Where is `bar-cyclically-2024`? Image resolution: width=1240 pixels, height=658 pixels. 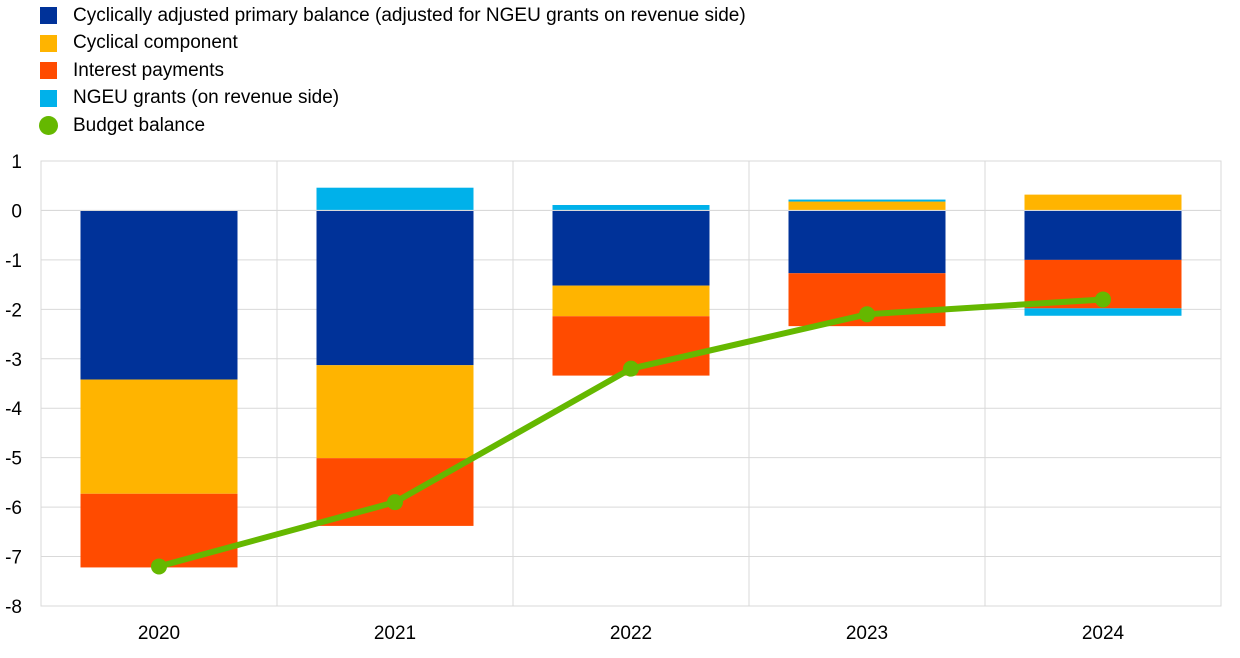 bar-cyclically-2024 is located at coordinates (1103, 235).